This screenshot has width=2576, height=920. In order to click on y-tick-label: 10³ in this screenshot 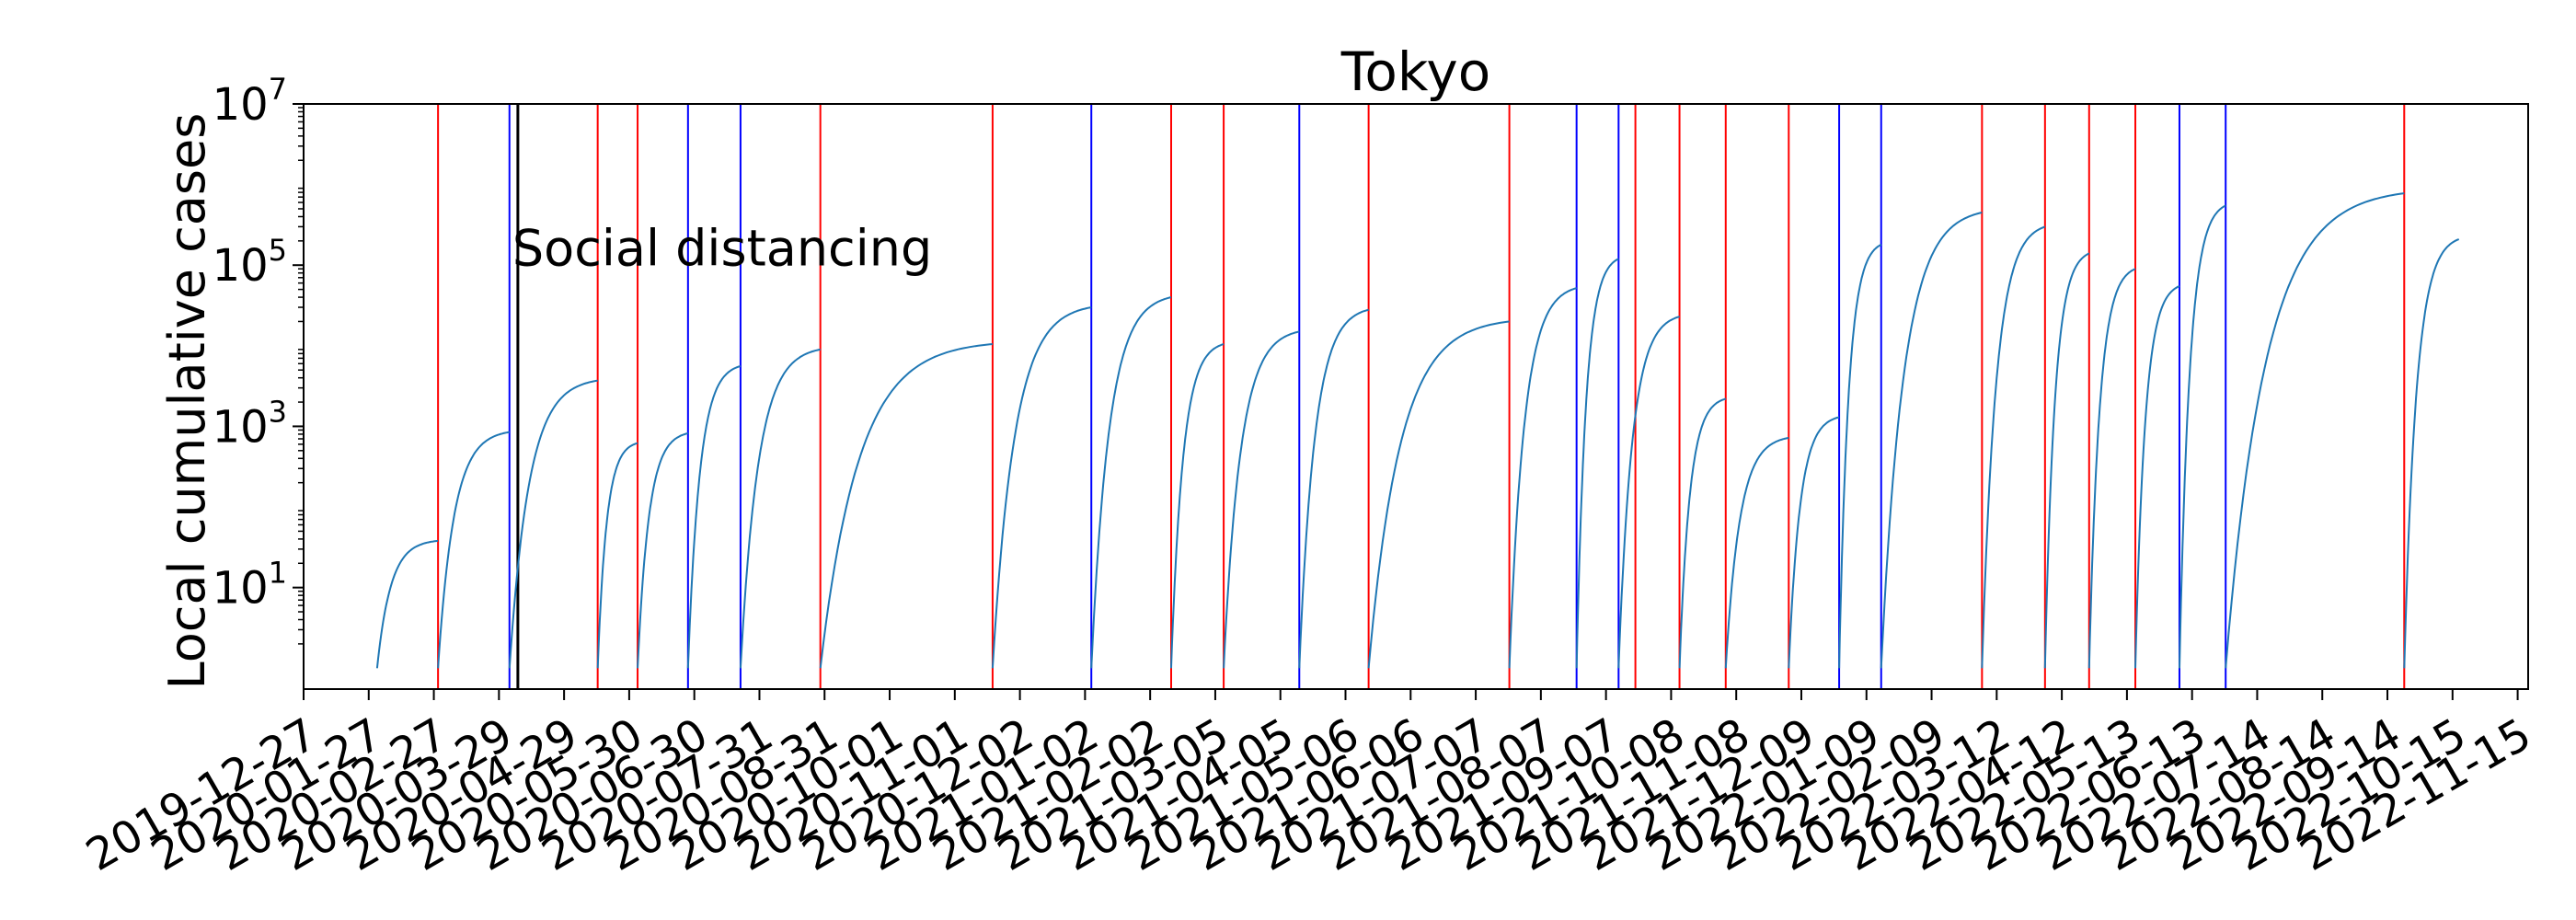, I will do `click(250, 423)`.